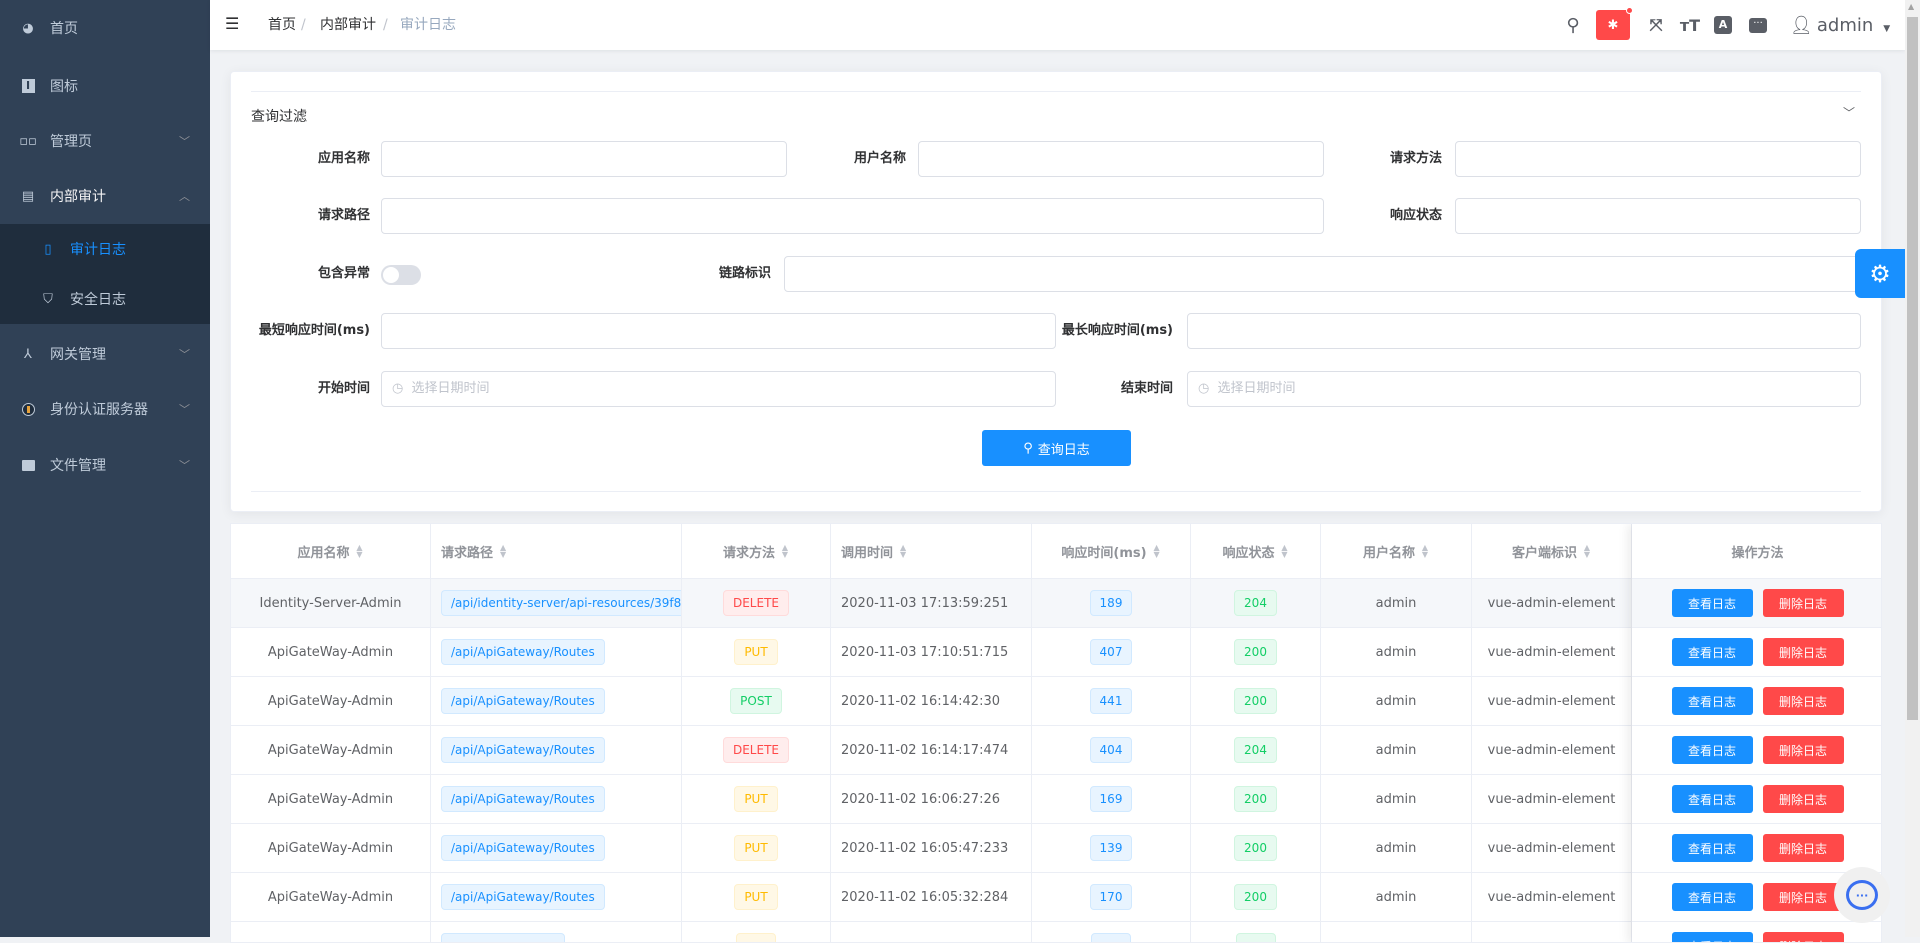 This screenshot has height=943, width=1920. Describe the element at coordinates (1322, 274) in the screenshot. I see `trace-id-input` at that location.